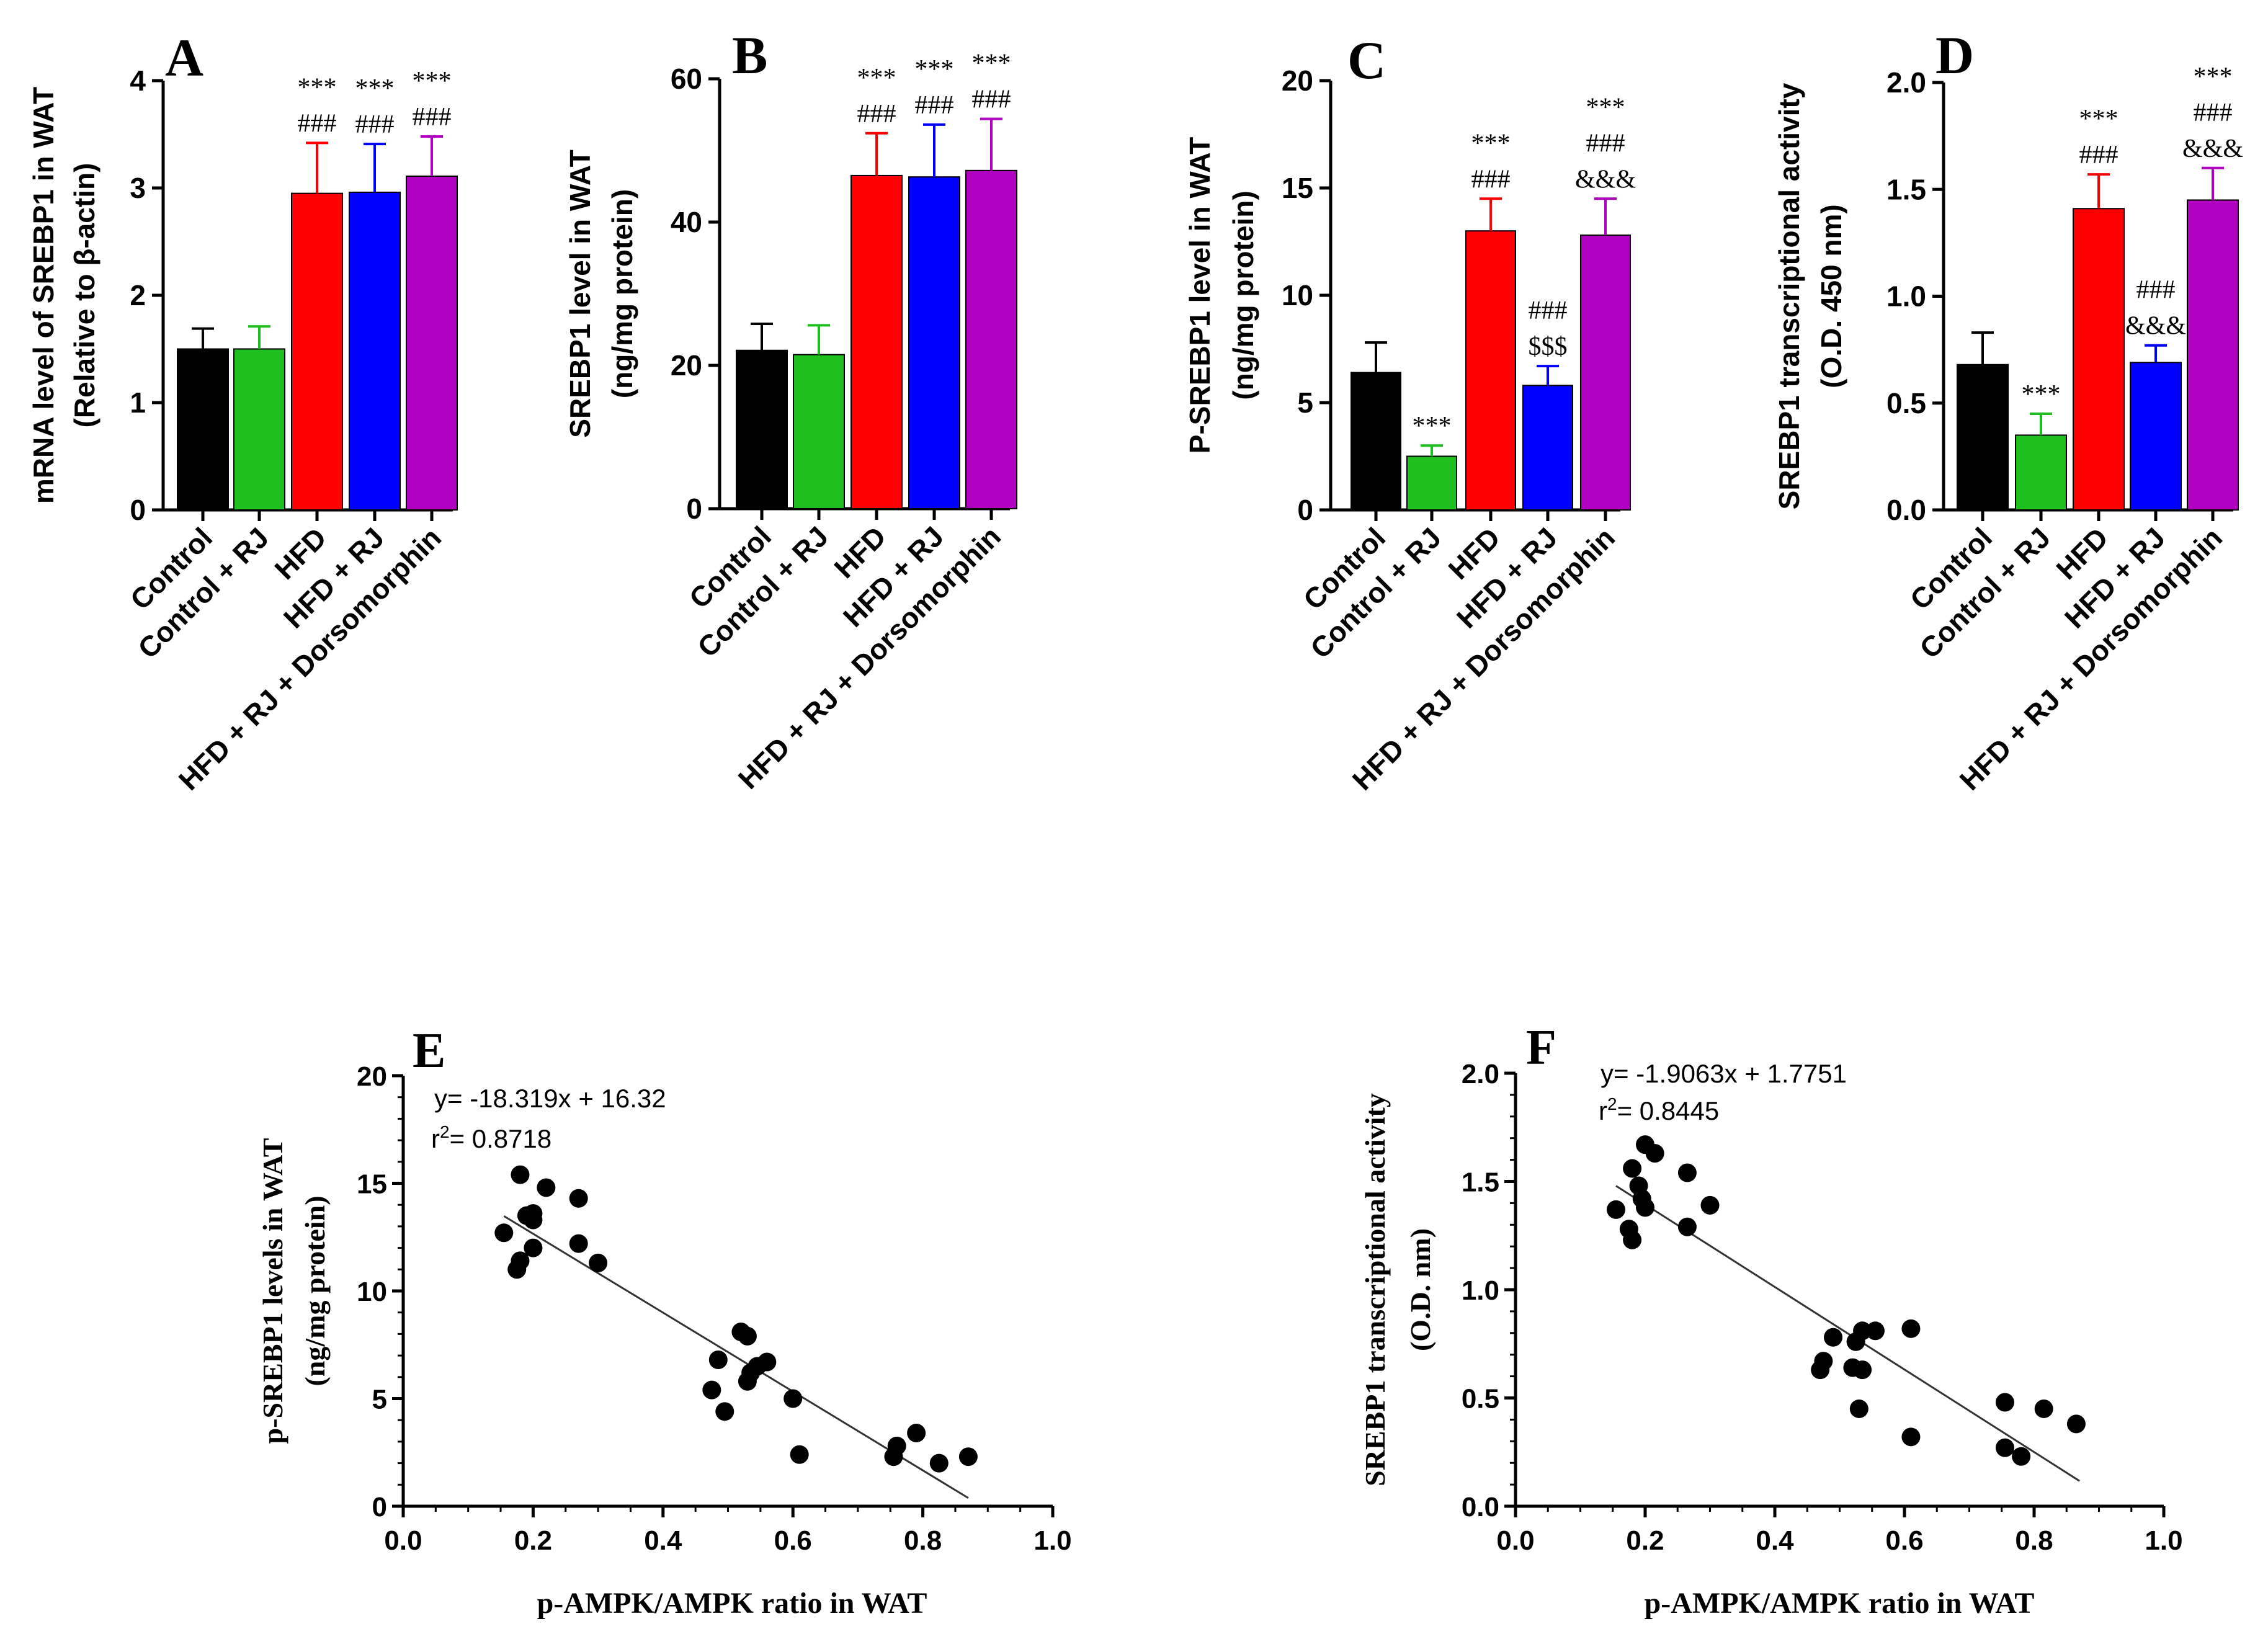  I want to click on panel-letter: D, so click(1954, 55).